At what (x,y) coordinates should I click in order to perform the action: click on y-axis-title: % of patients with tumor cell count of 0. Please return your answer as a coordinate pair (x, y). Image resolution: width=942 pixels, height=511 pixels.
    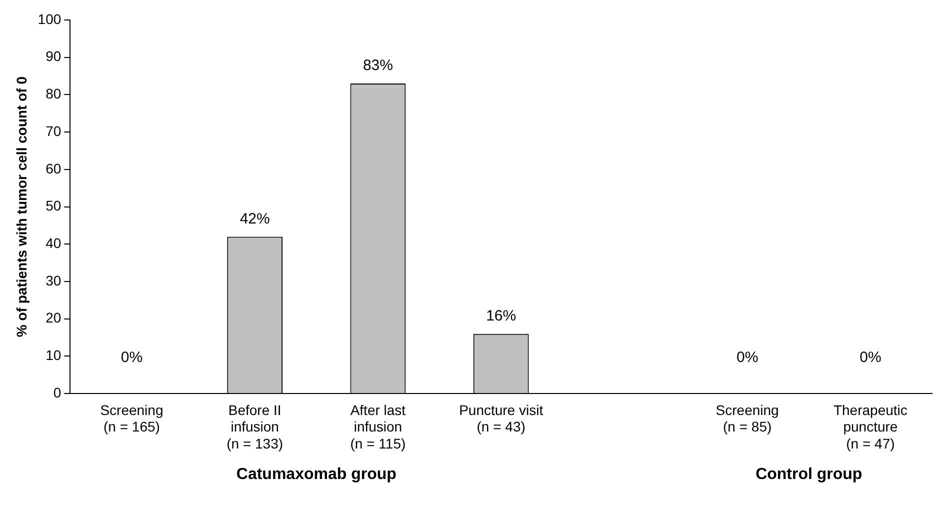
    Looking at the image, I should click on (21, 207).